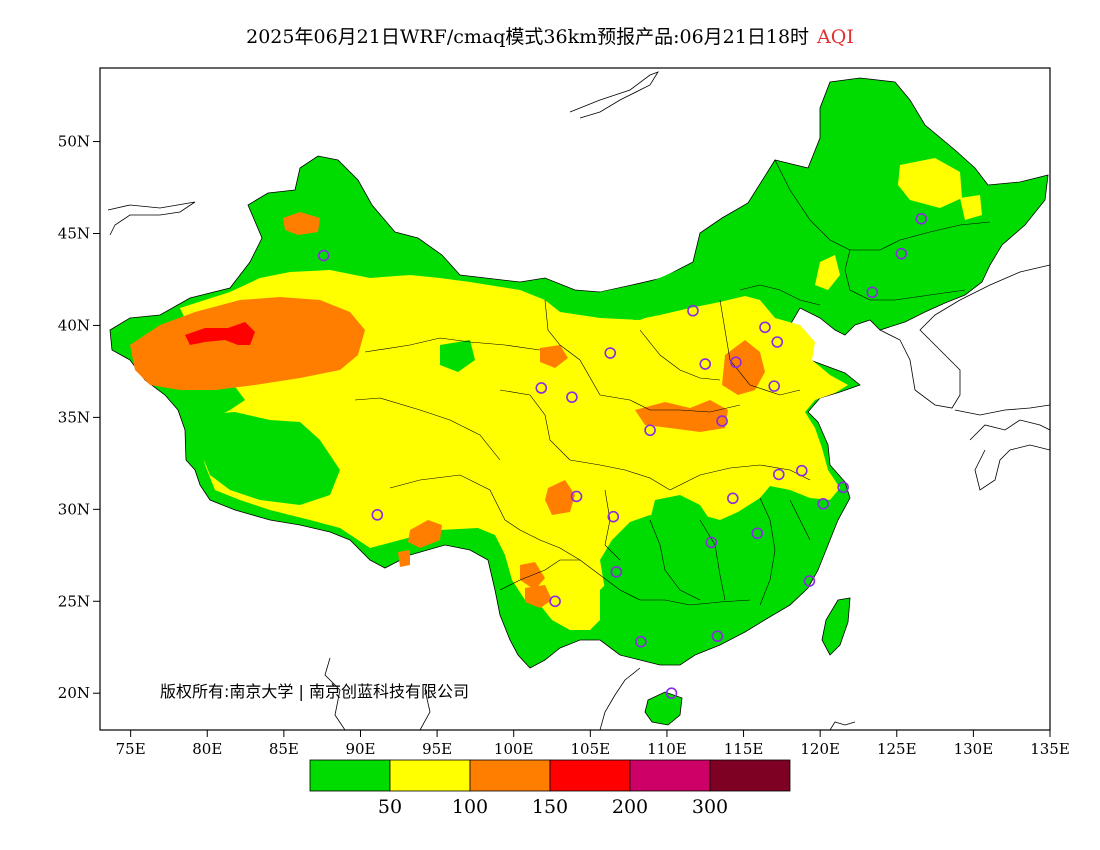  What do you see at coordinates (207, 749) in the screenshot?
I see `lon-tick-label: 80E` at bounding box center [207, 749].